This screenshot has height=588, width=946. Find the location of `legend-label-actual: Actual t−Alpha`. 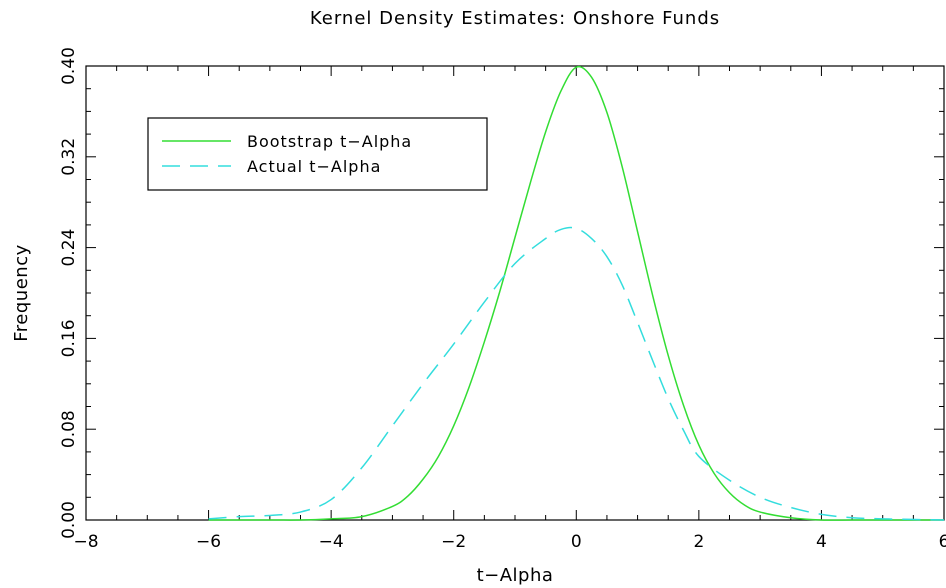

legend-label-actual: Actual t−Alpha is located at coordinates (314, 166).